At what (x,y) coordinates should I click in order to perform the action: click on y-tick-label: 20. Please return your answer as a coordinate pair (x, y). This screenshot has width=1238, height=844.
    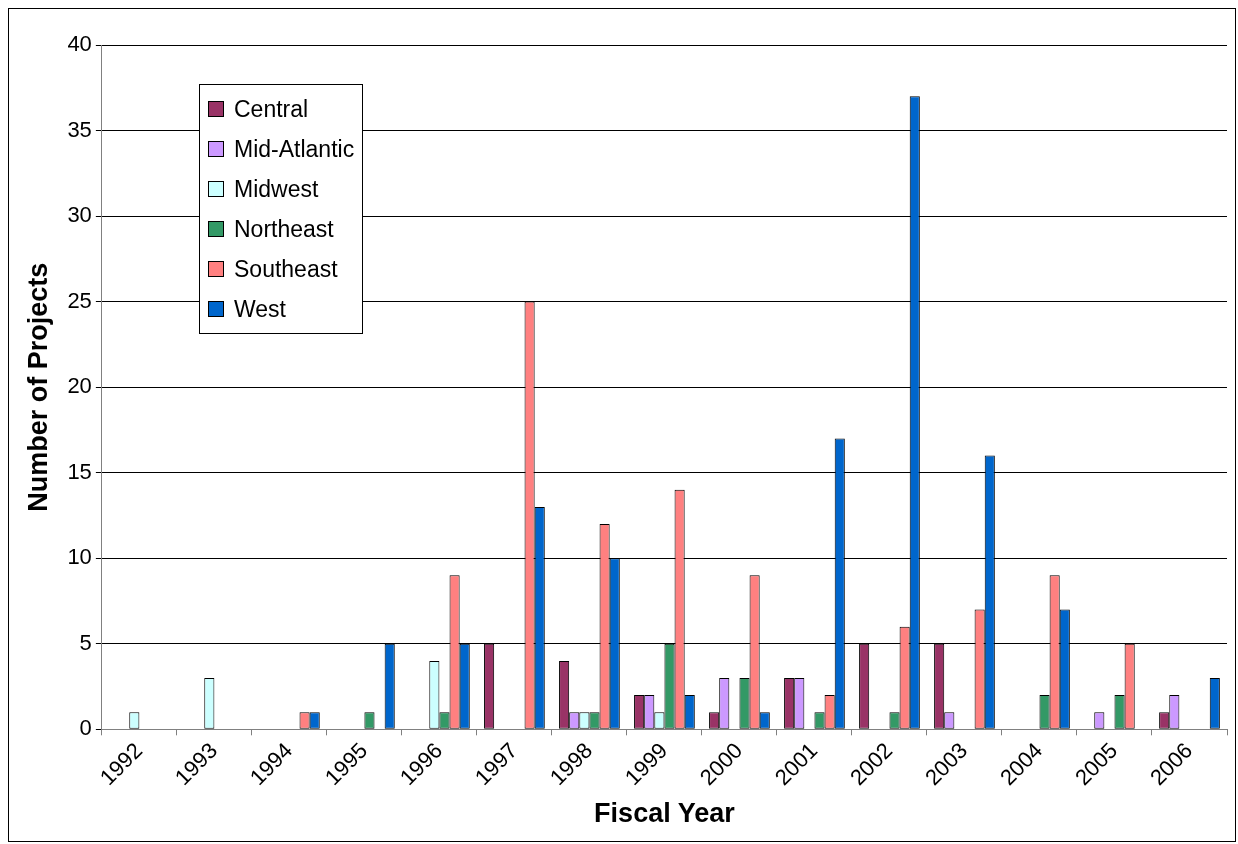
    Looking at the image, I should click on (79, 386).